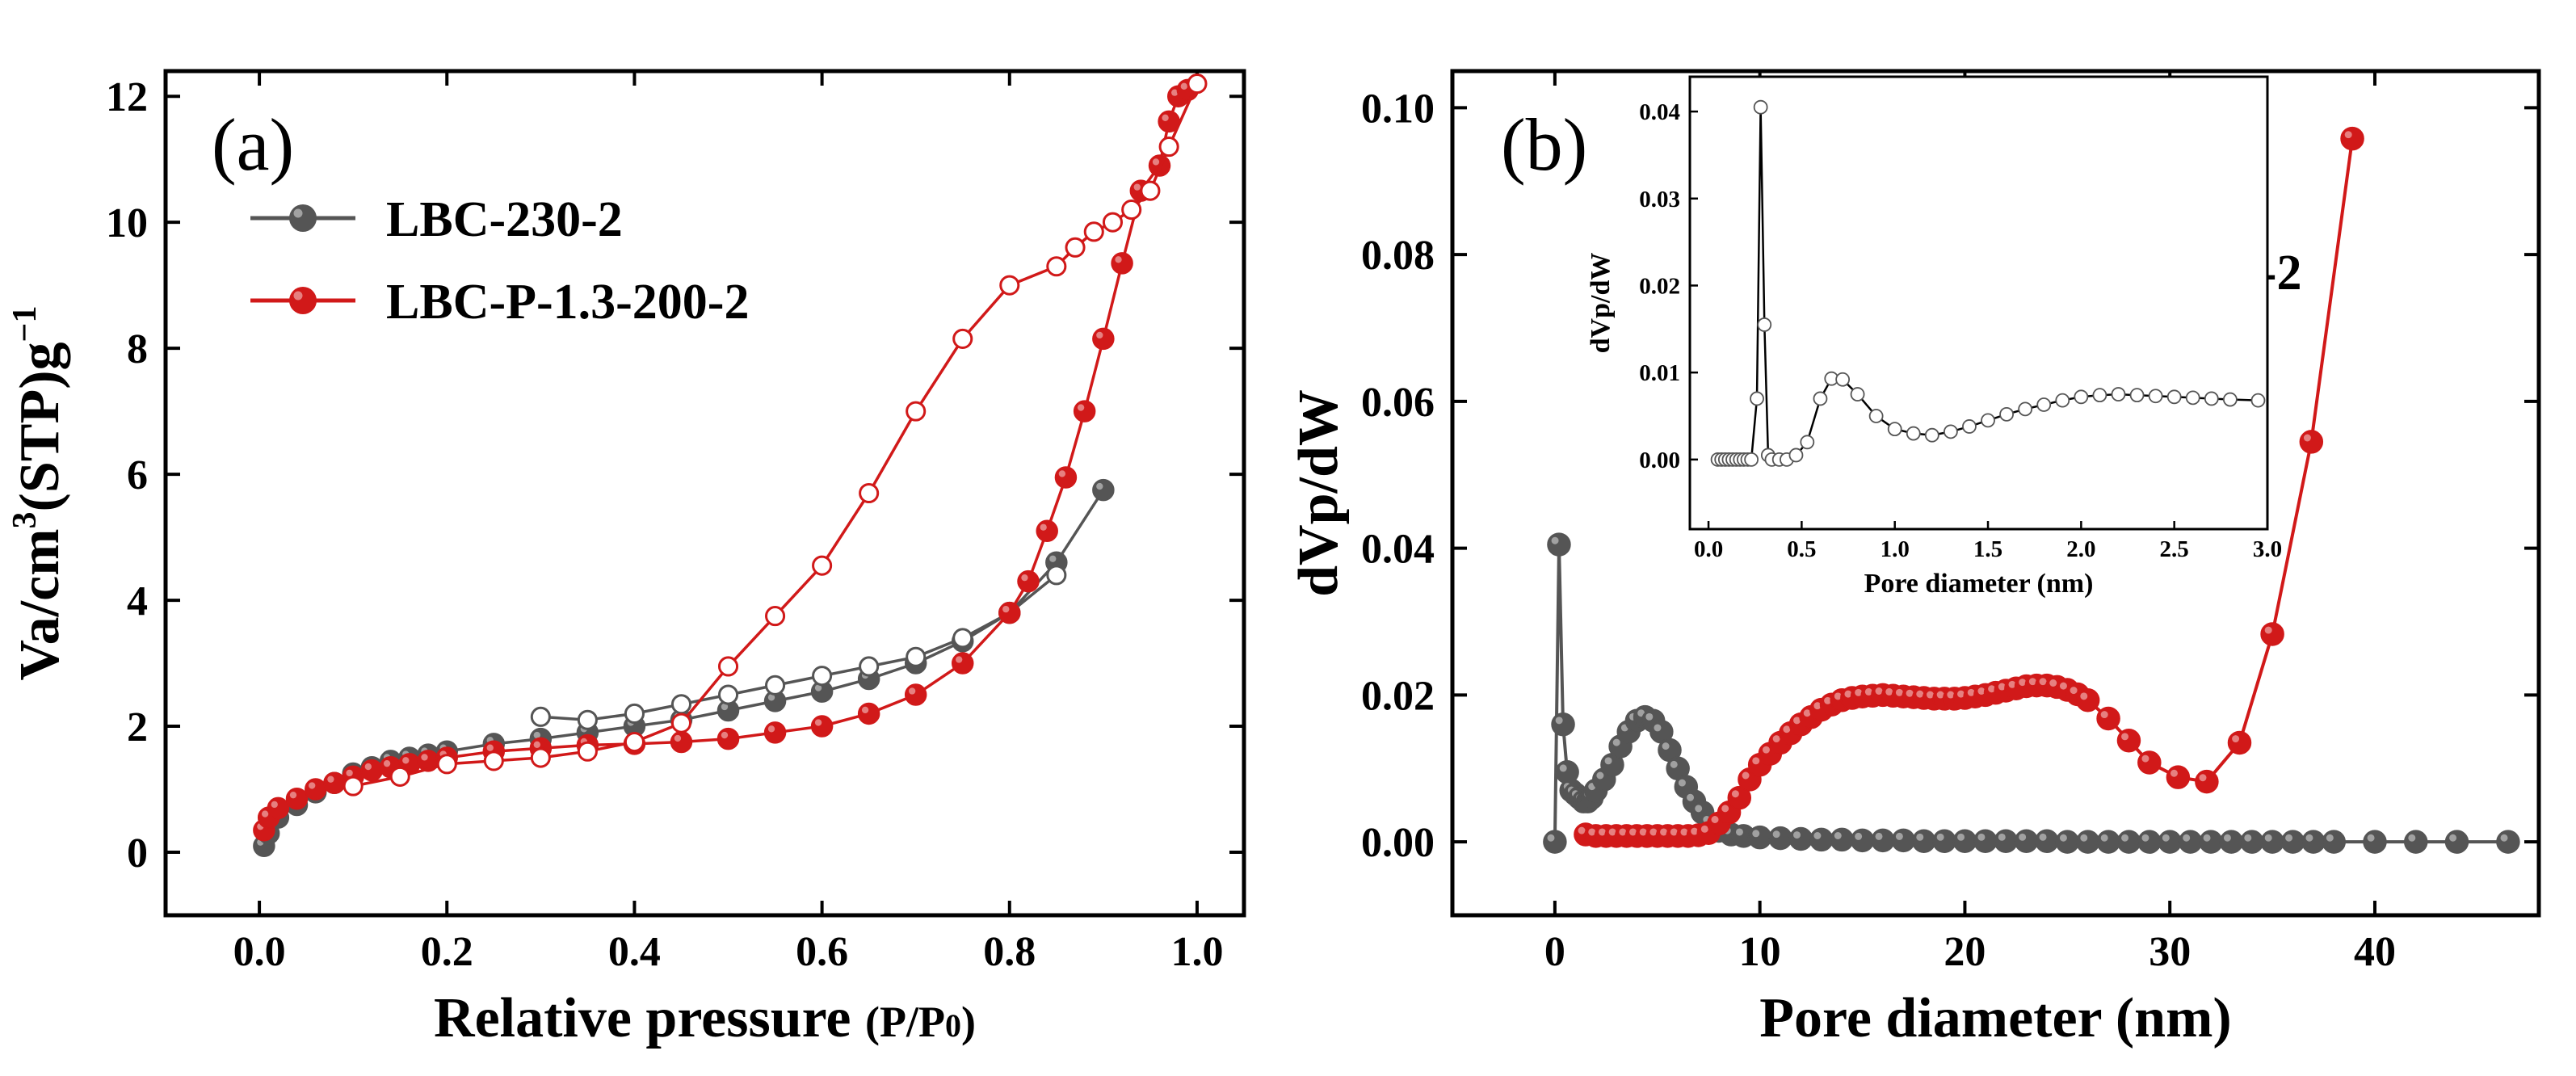 This screenshot has height=1076, width=2576. Describe the element at coordinates (1801, 549) in the screenshot. I see `inset-x-tick-label: 0.5` at that location.